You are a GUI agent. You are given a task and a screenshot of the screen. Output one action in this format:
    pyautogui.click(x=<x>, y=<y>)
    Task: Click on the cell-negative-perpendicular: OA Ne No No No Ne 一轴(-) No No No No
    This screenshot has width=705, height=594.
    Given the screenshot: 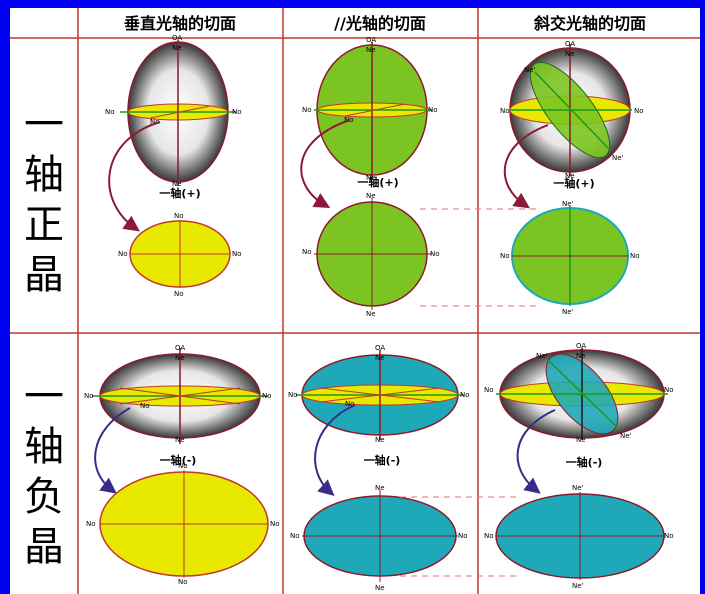 What is the action you would take?
    pyautogui.click(x=182, y=465)
    